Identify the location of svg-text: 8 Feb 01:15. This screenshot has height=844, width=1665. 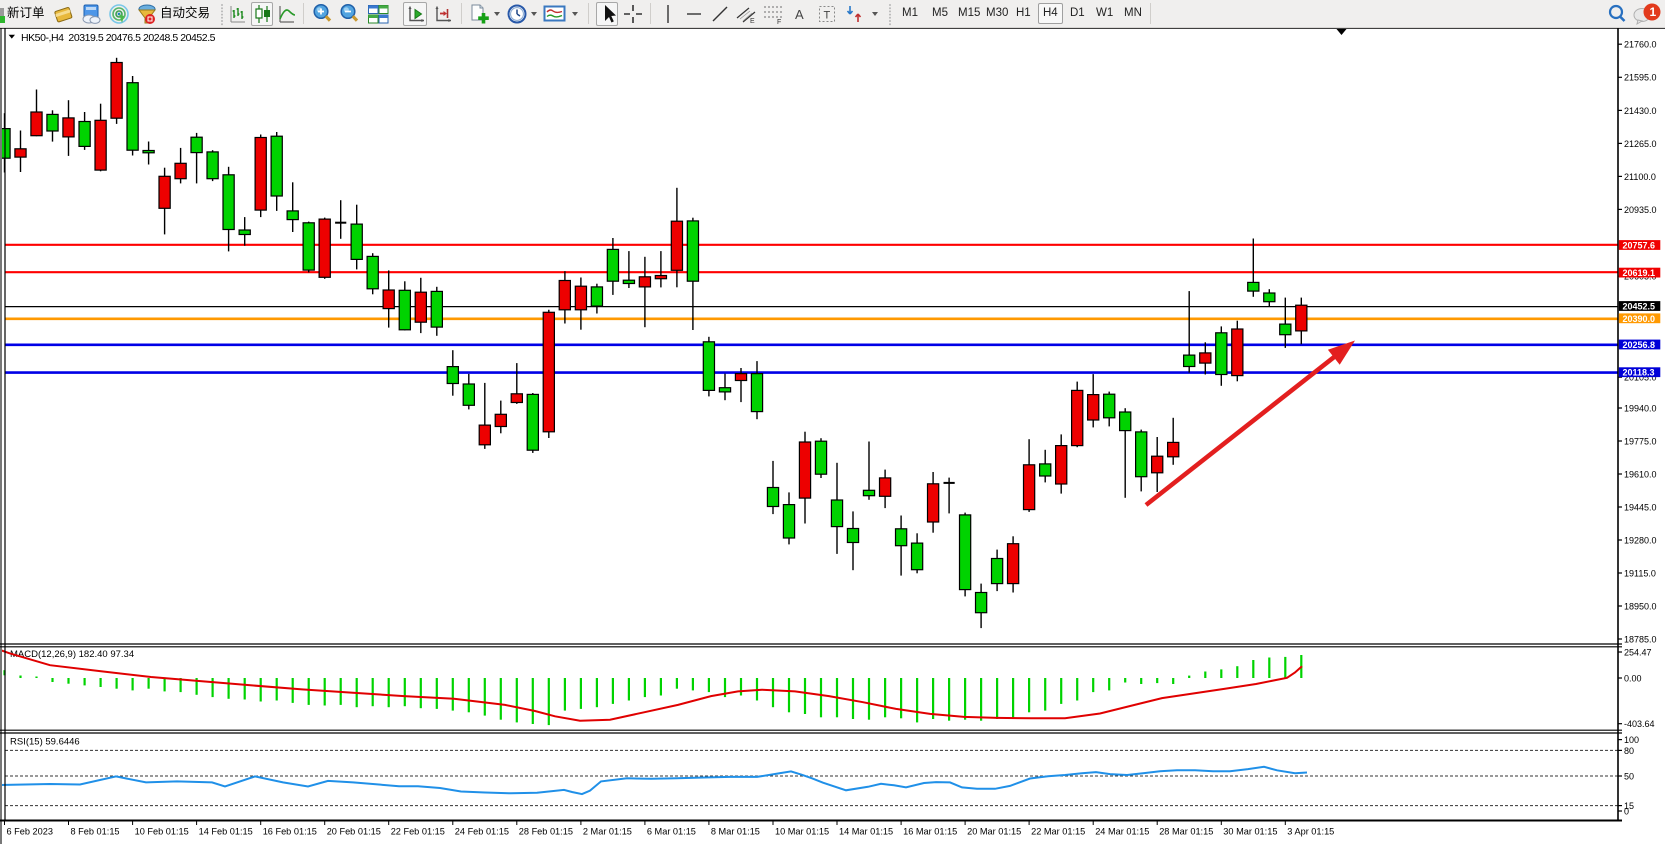
(95, 832).